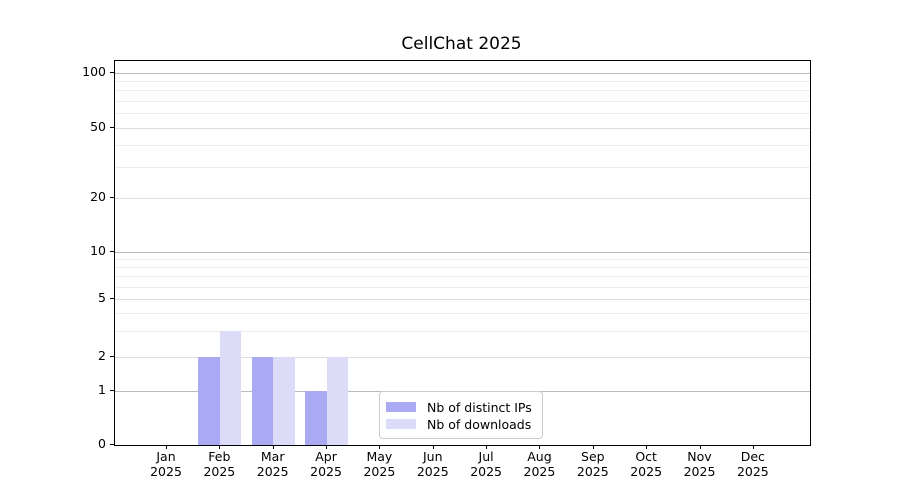 The width and height of the screenshot is (900, 500). I want to click on downloads-swatch, so click(401, 424).